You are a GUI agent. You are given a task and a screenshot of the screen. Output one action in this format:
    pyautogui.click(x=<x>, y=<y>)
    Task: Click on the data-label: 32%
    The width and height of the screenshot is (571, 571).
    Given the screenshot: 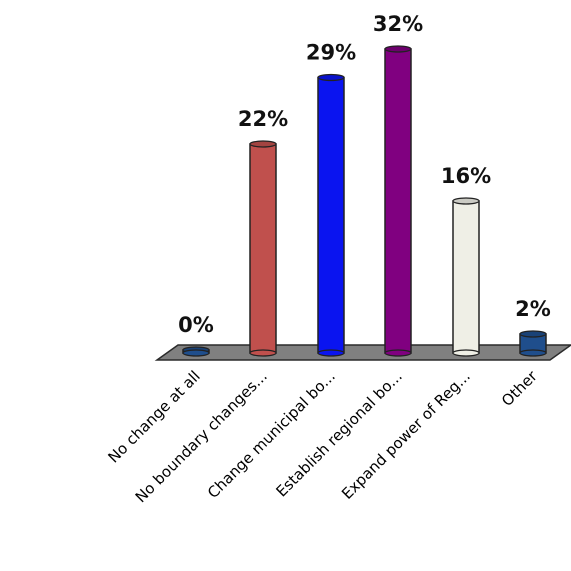 What is the action you would take?
    pyautogui.click(x=398, y=24)
    